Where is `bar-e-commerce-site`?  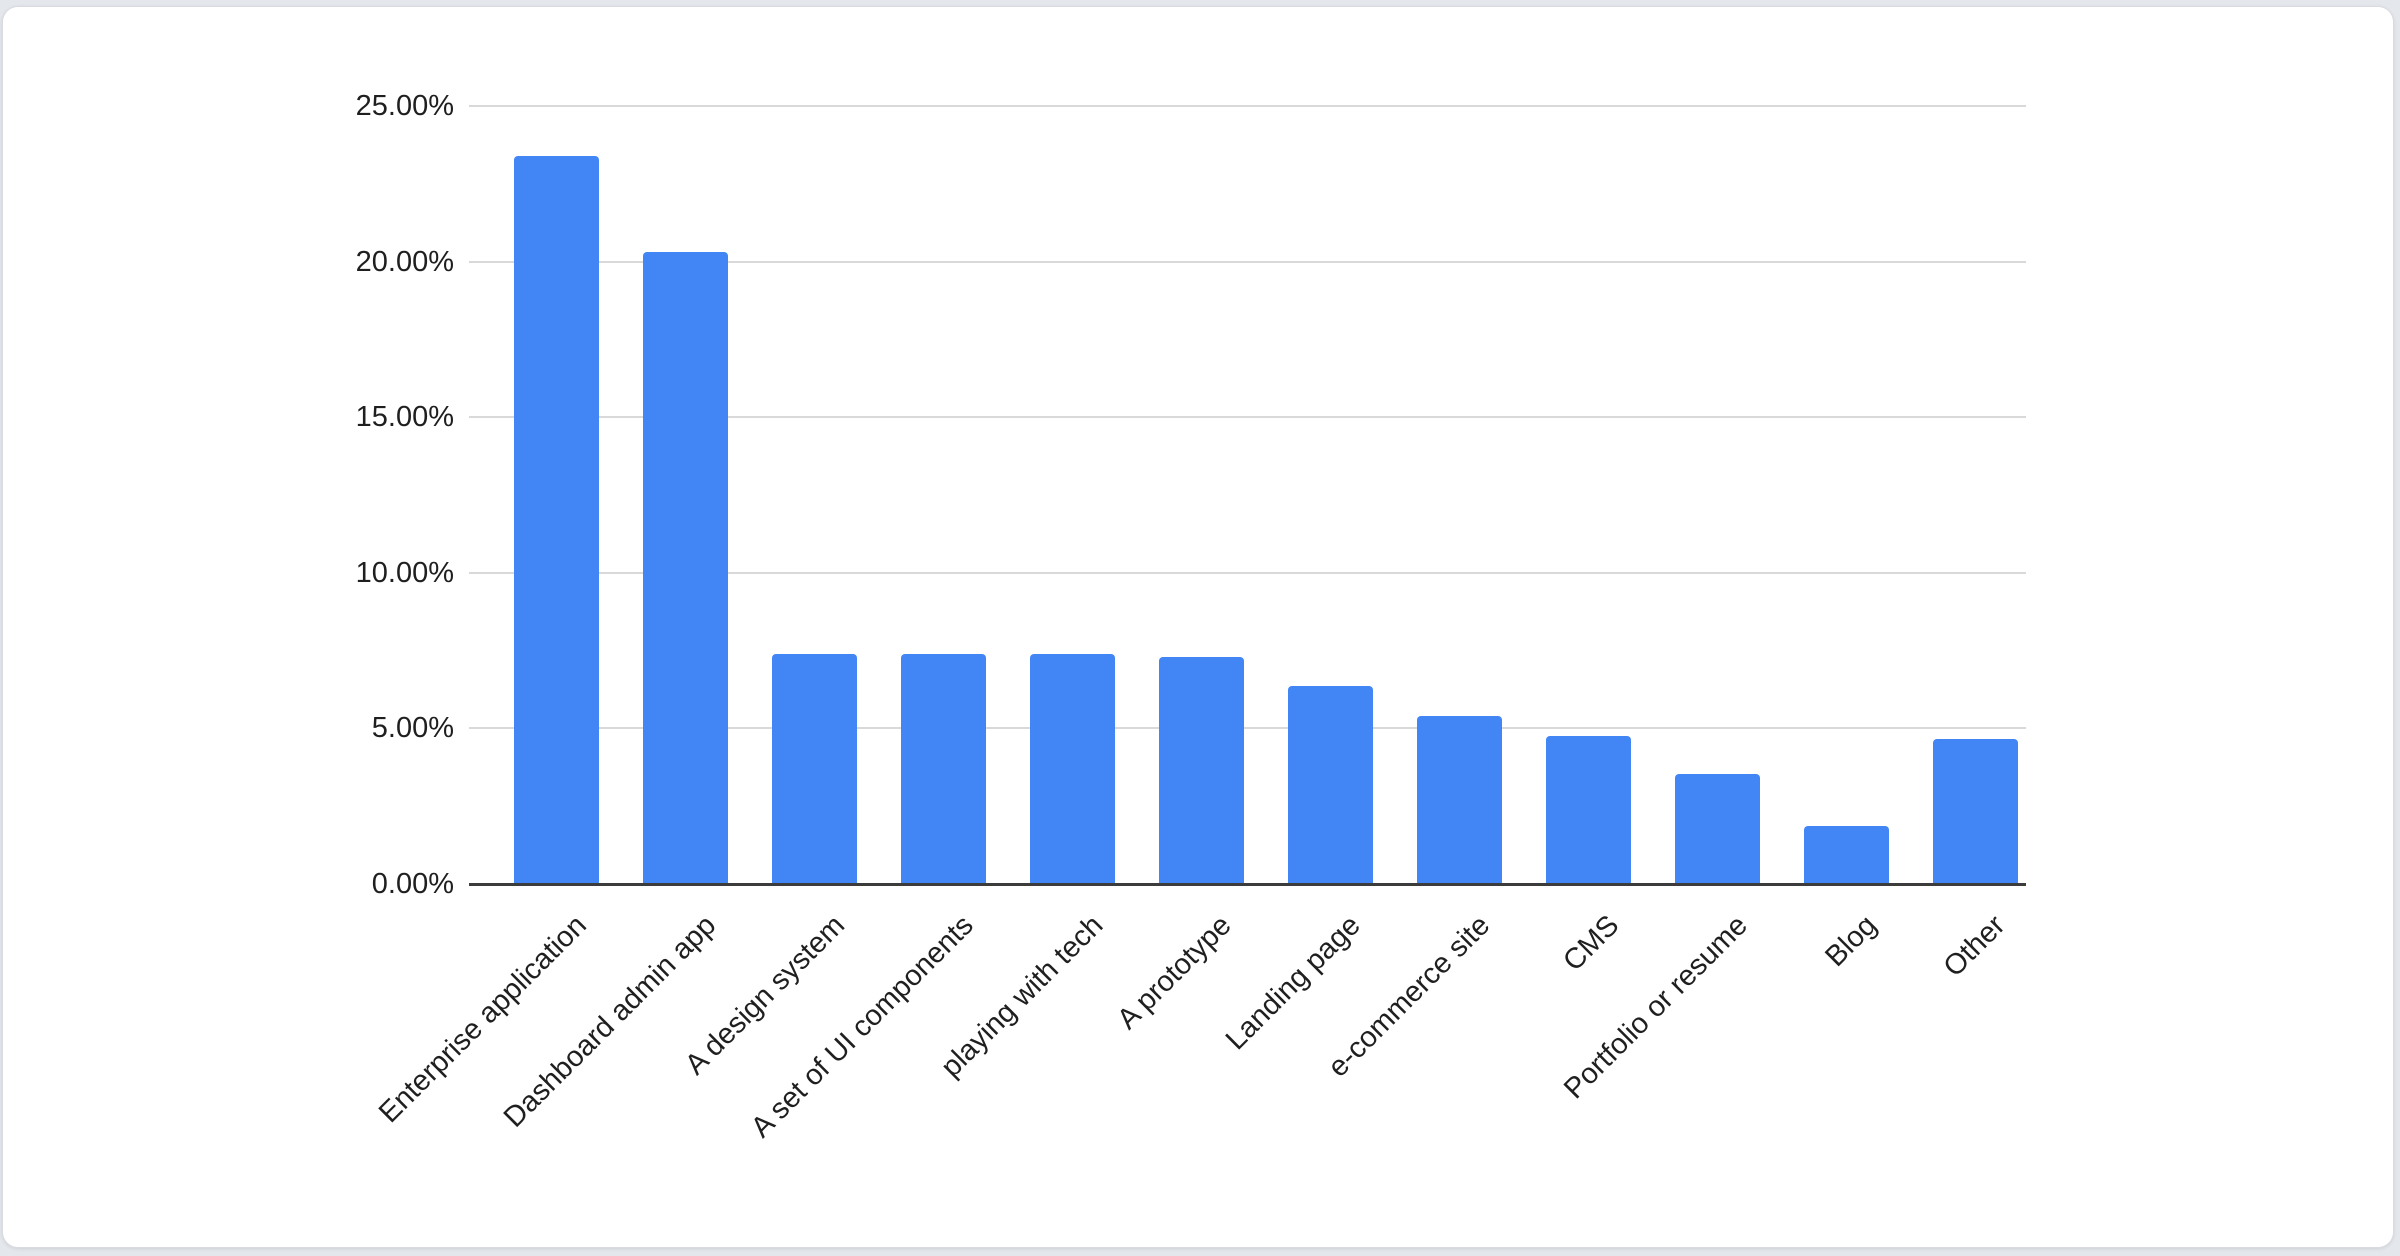 bar-e-commerce-site is located at coordinates (1459, 800).